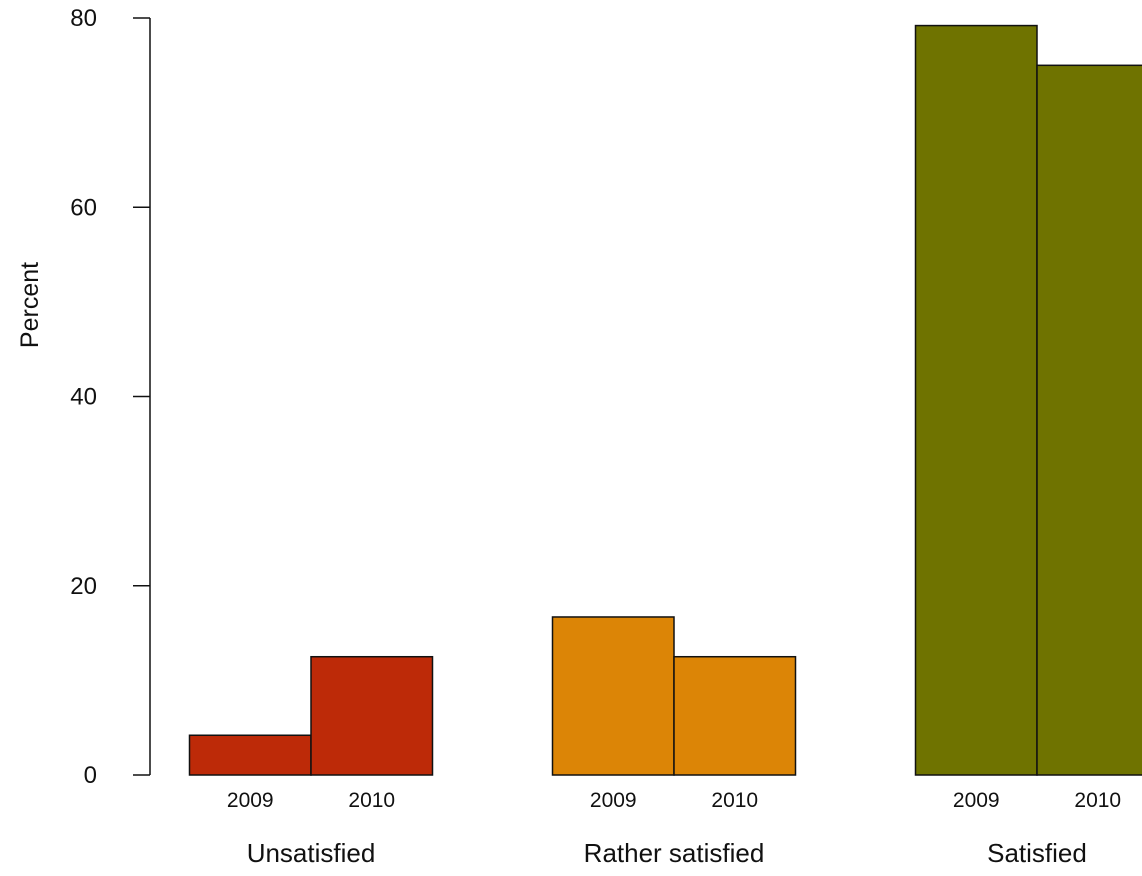 Image resolution: width=1142 pixels, height=876 pixels. Describe the element at coordinates (735, 716) in the screenshot. I see `bar-rather-satisfied-2010` at that location.